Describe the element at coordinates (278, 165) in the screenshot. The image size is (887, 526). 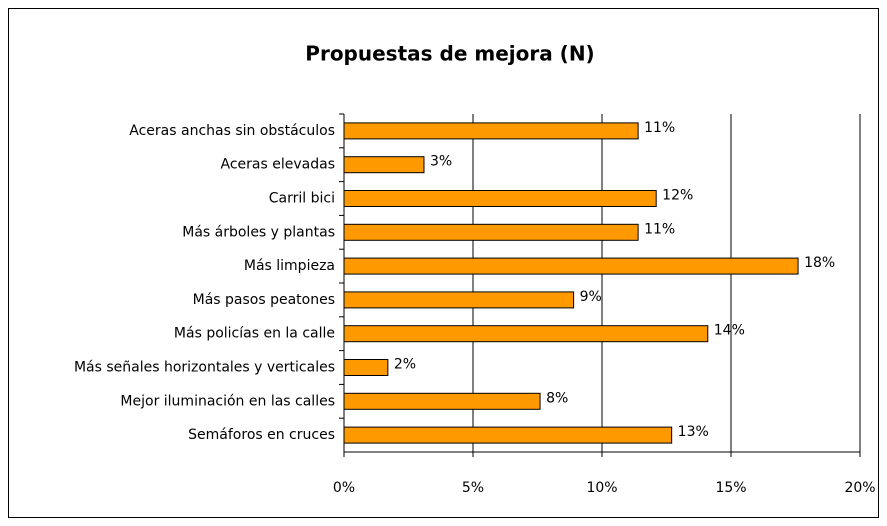
I see `y-tick-label: Aceras elevadas` at that location.